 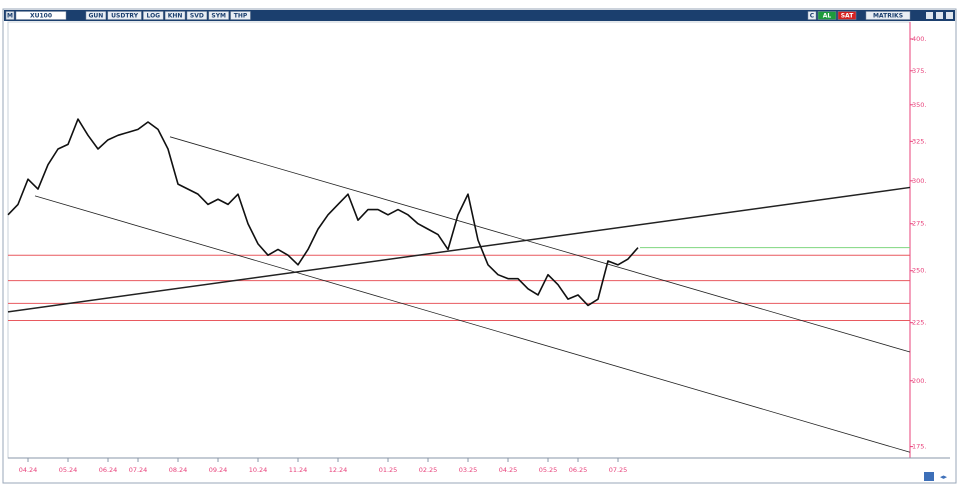 I want to click on x-tick-label: 03.25, so click(x=468, y=470).